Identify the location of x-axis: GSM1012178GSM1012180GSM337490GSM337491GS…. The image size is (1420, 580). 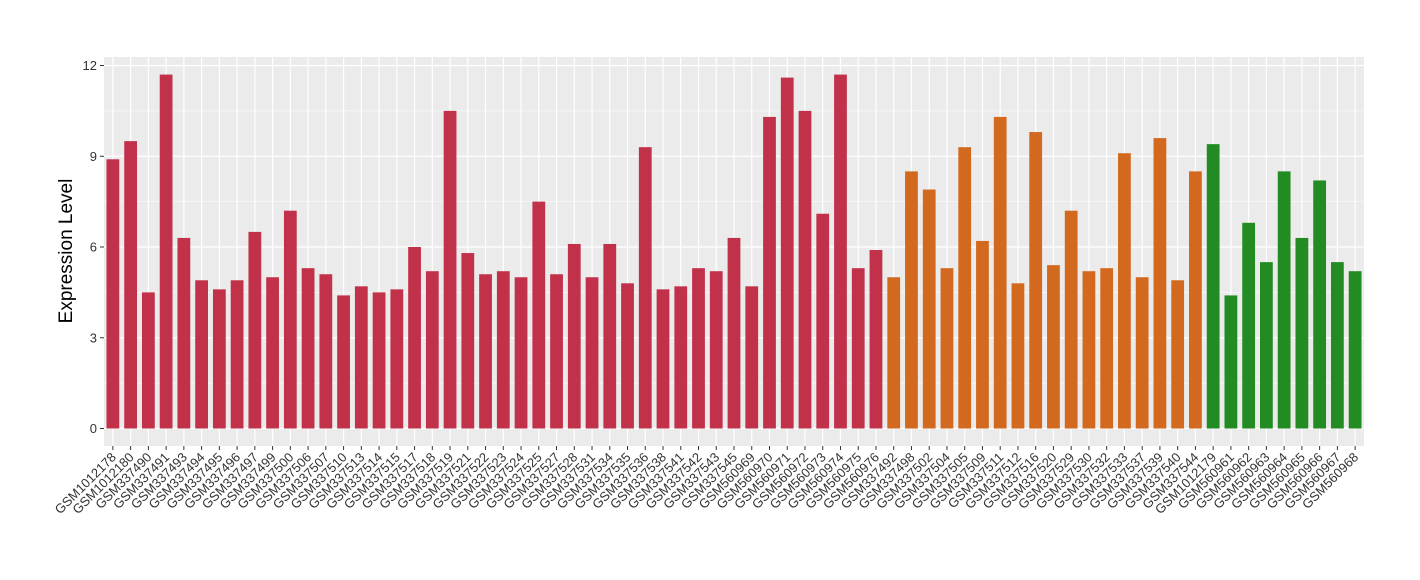
(706, 481).